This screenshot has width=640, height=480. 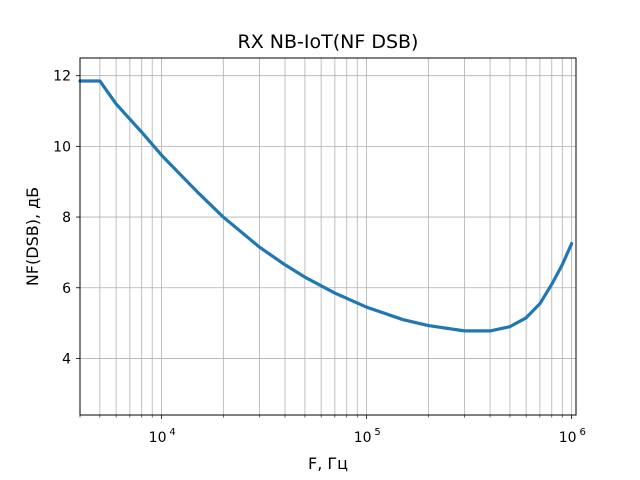 What do you see at coordinates (66, 289) in the screenshot?
I see `y-tick-label: 6` at bounding box center [66, 289].